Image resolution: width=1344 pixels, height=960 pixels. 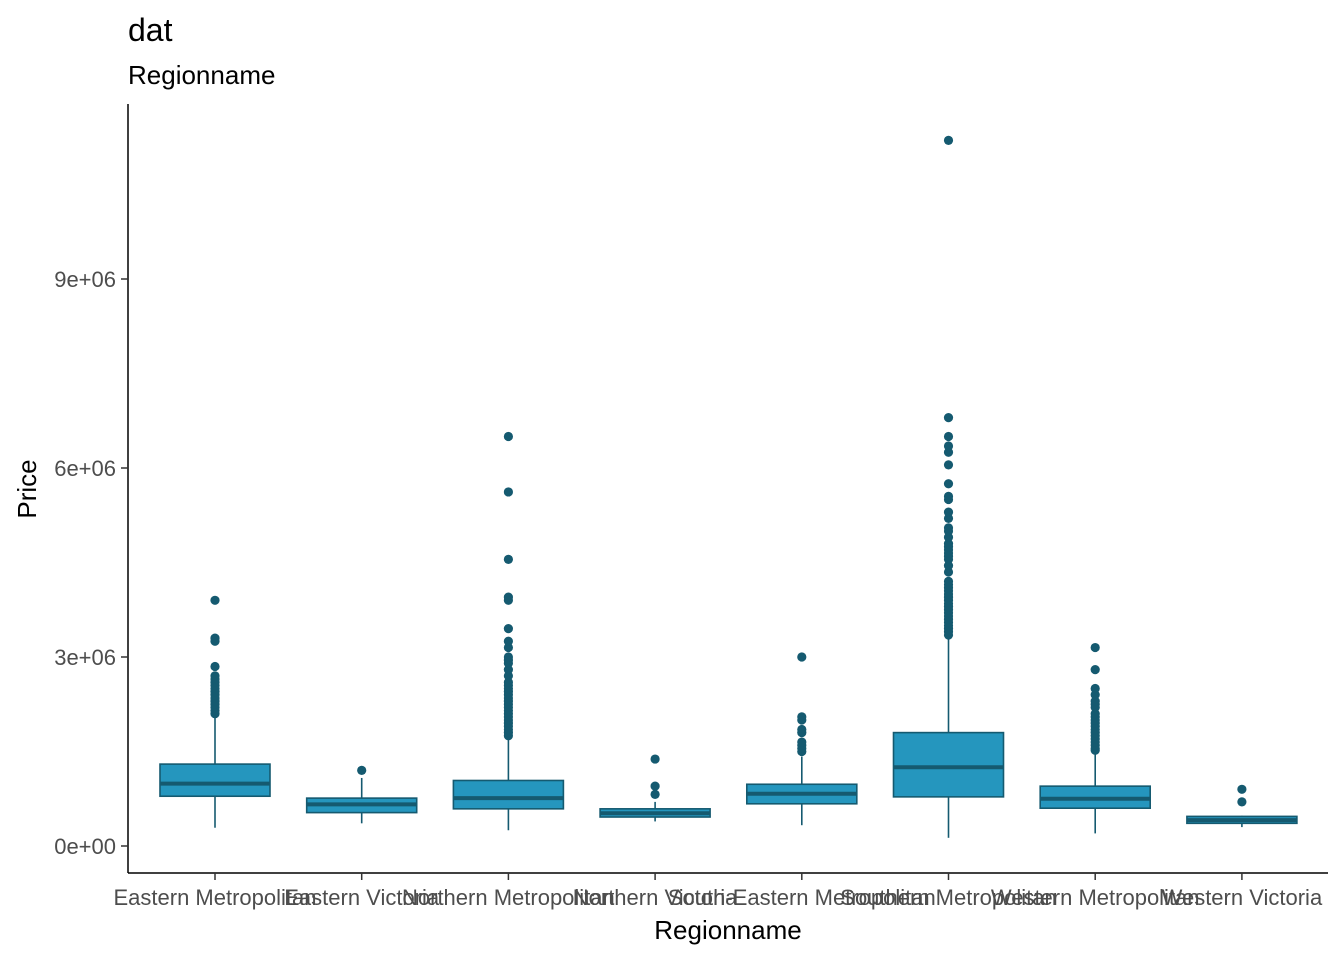 What do you see at coordinates (948, 897) in the screenshot?
I see `x-tick-label: Southern Metropolitan` at bounding box center [948, 897].